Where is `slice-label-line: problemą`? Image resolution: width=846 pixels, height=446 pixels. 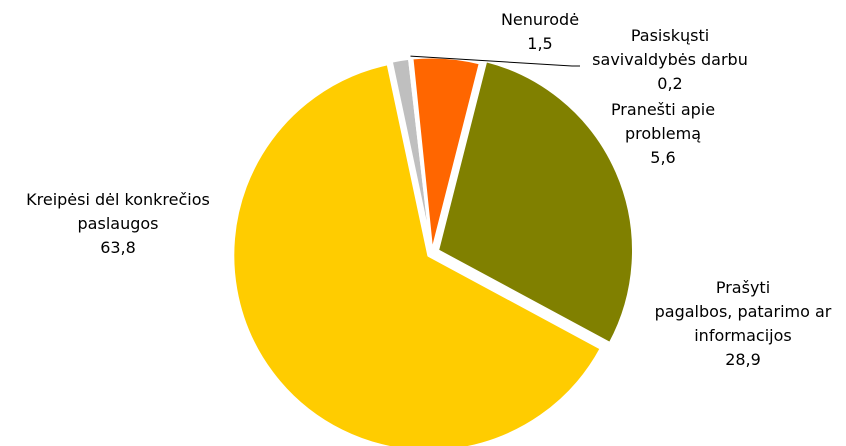
slice-label-line: problemą is located at coordinates (663, 133).